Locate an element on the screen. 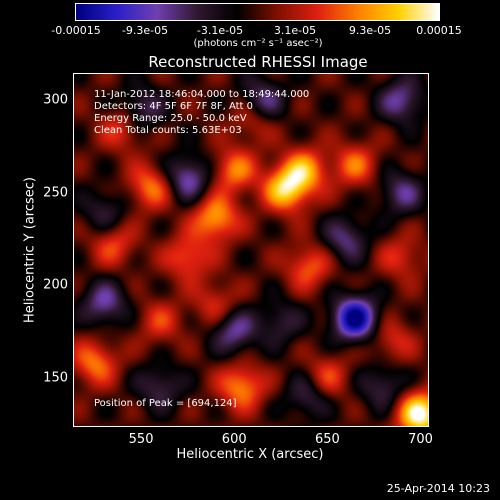 This screenshot has width=500, height=500. x-tick-label: 650 is located at coordinates (327, 439).